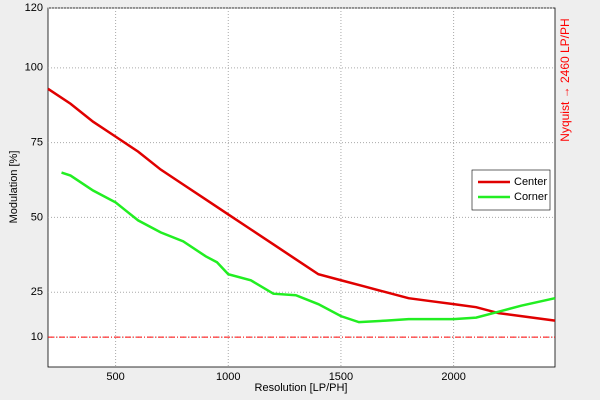 The height and width of the screenshot is (400, 600). Describe the element at coordinates (301, 388) in the screenshot. I see `x-axis-label: Resolution [LP/PH]` at that location.